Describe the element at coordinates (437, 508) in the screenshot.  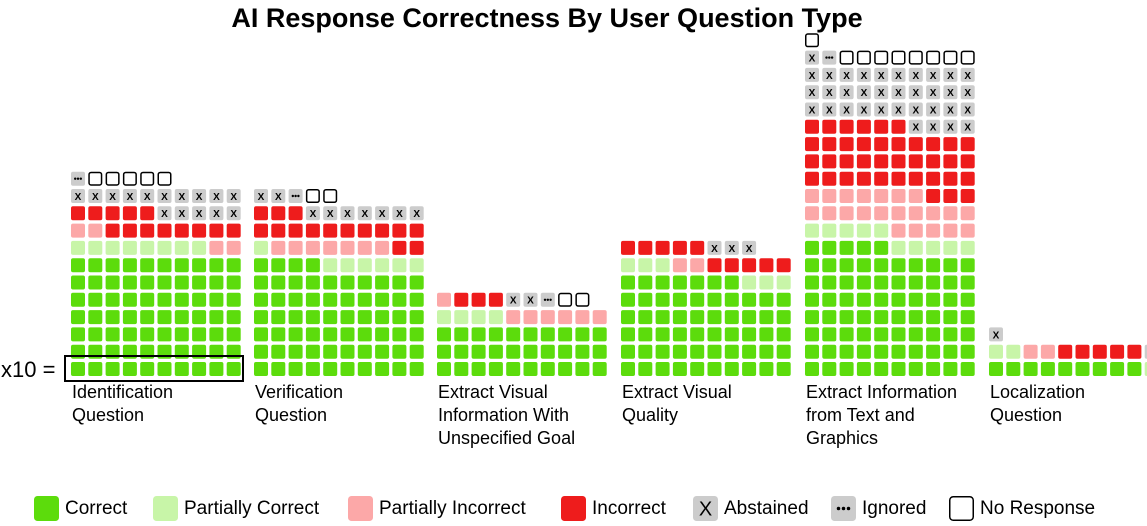
I see `legend-item-partially-incorrect: Partially Incorrect` at that location.